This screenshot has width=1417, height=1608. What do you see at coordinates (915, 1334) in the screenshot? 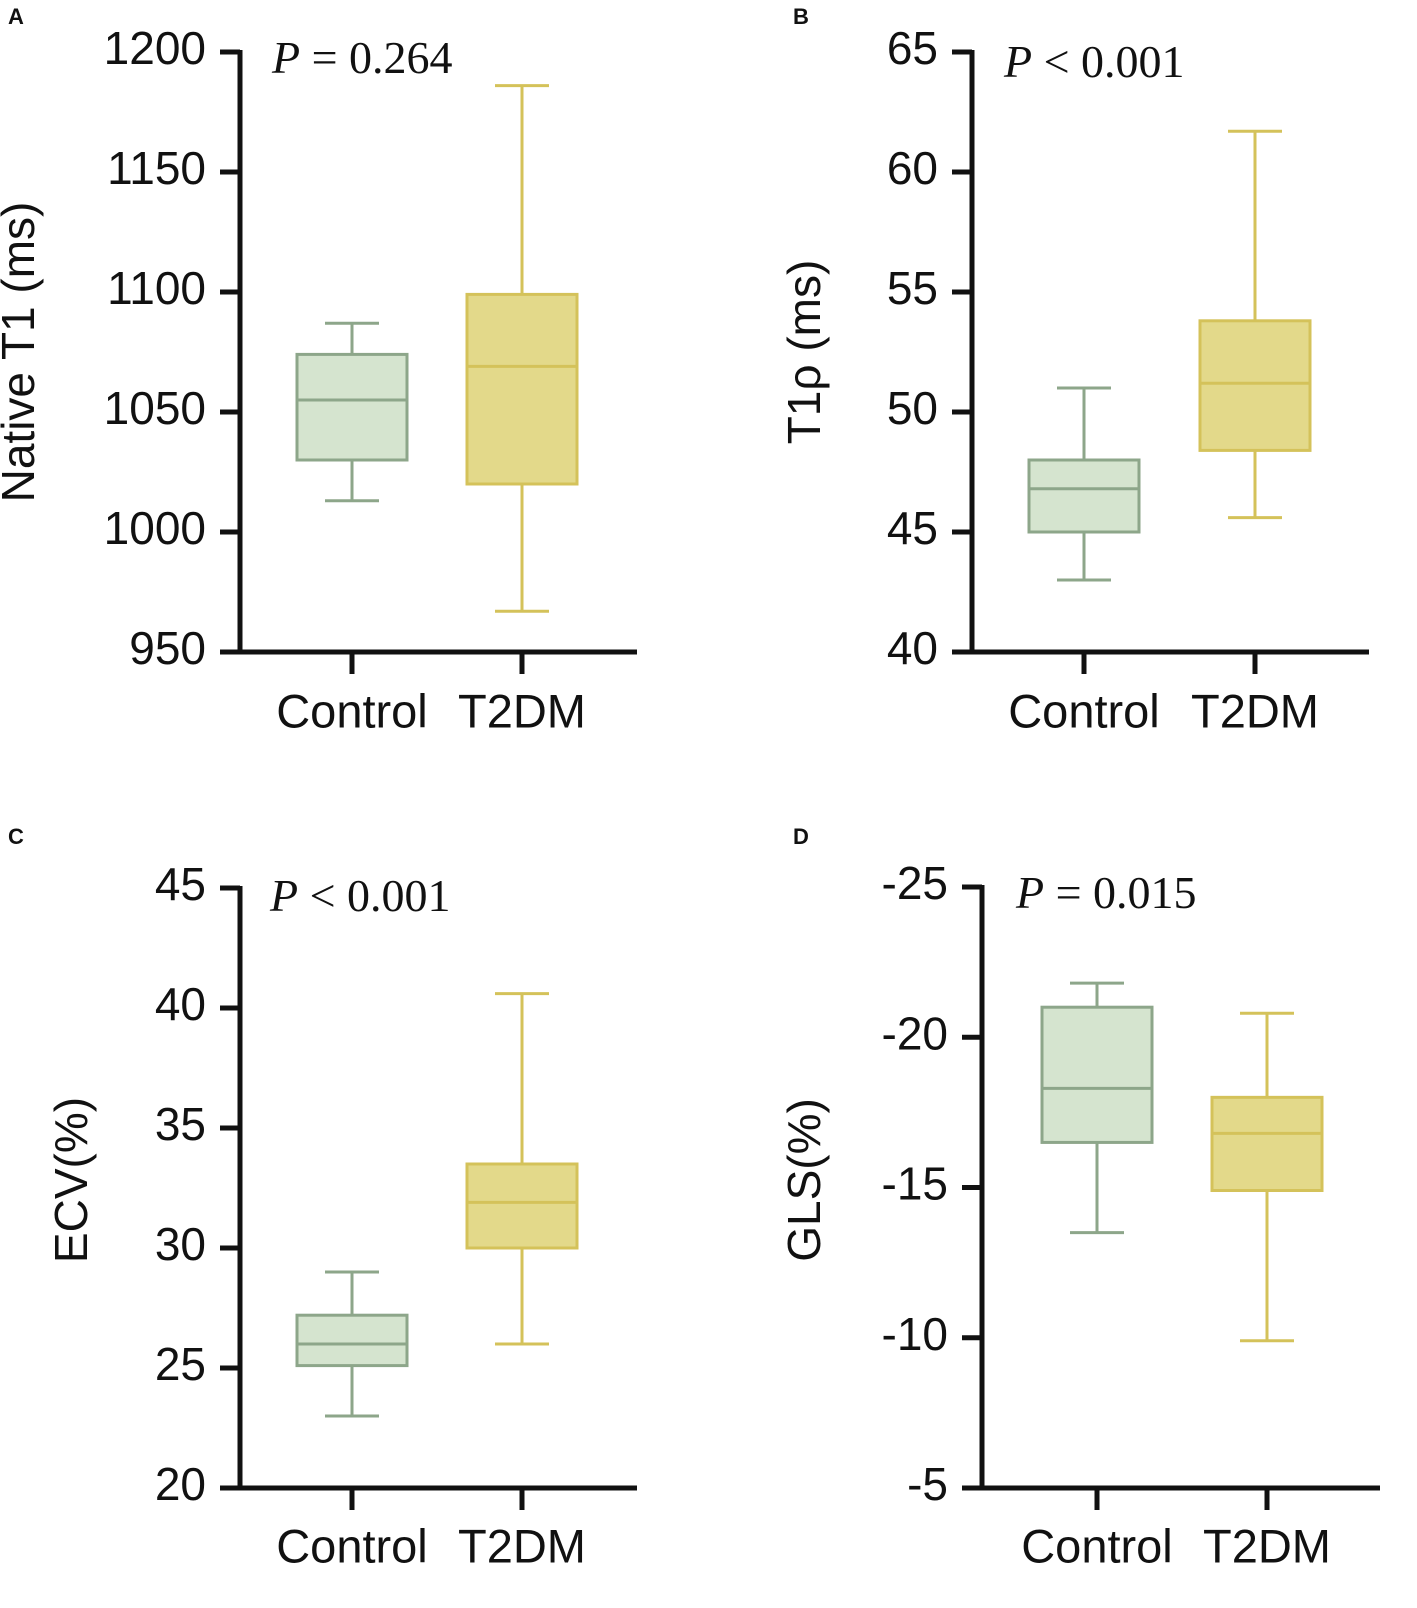
I see `y-tick-label: -10` at bounding box center [915, 1334].